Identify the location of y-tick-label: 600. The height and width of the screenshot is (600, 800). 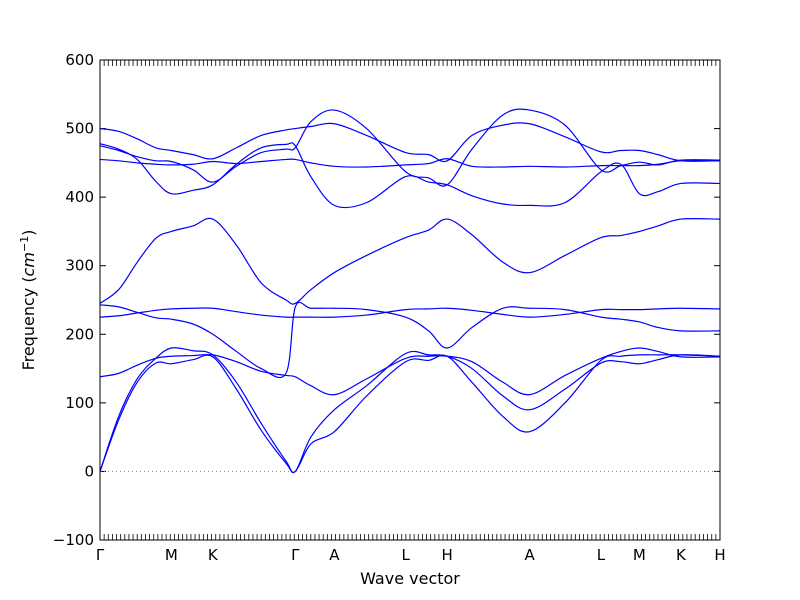
(79, 60).